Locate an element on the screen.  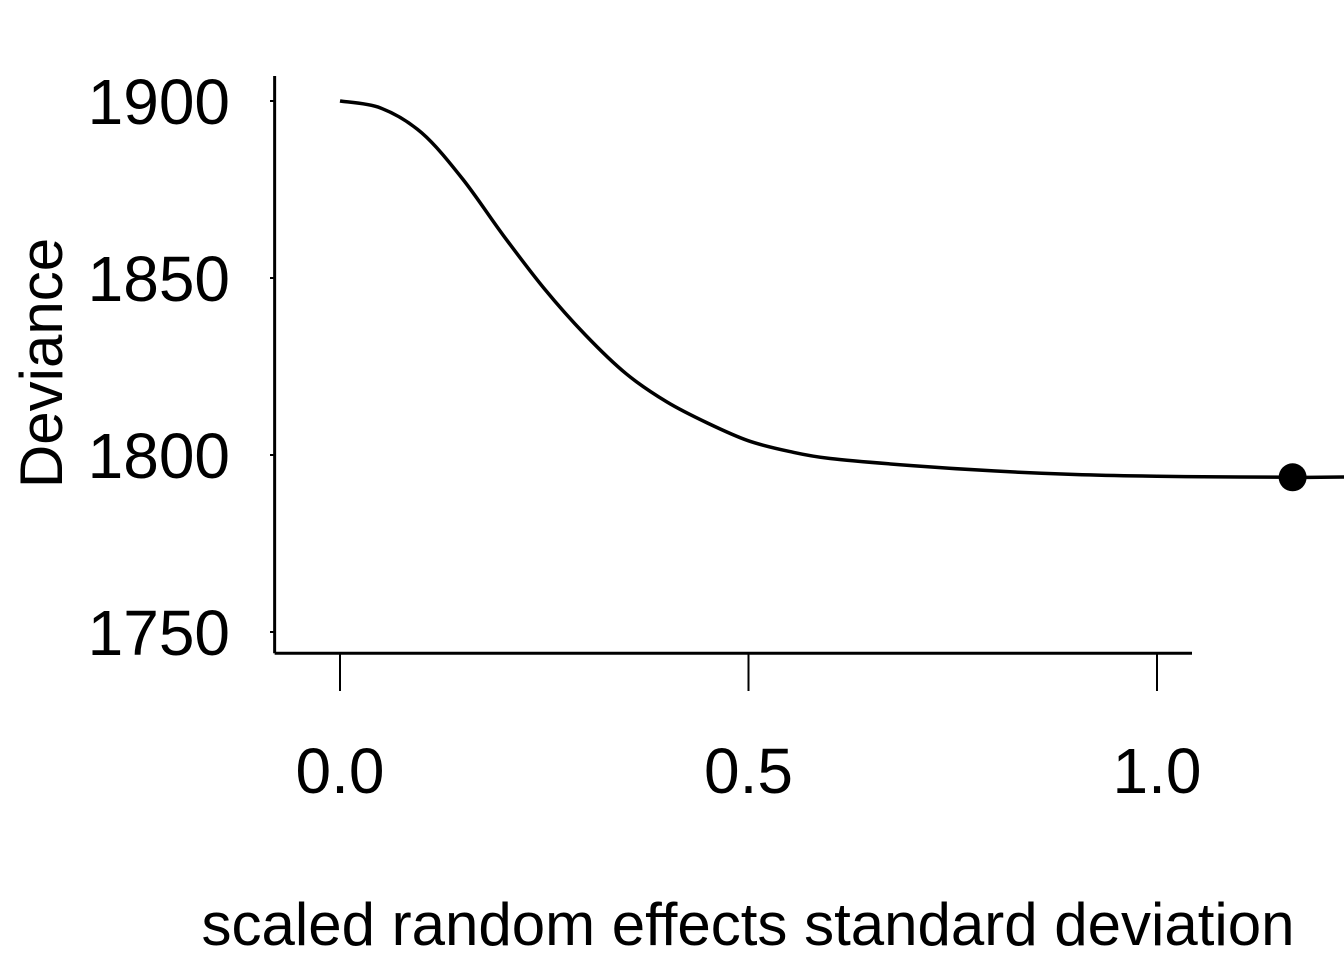
x-tick-label: 1.0 is located at coordinates (1157, 771).